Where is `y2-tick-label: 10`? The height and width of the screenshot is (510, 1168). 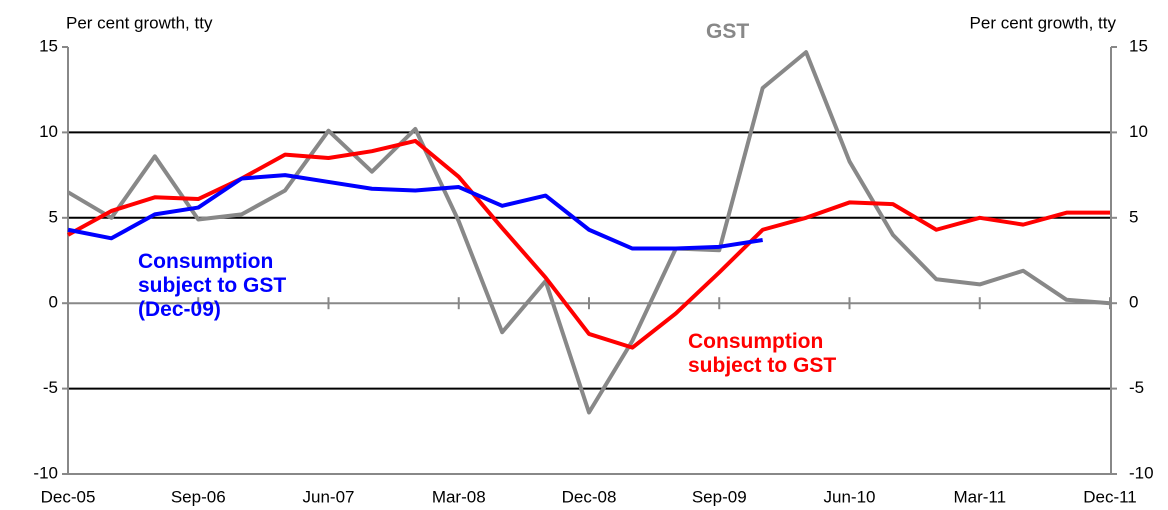
y2-tick-label: 10 is located at coordinates (1138, 131).